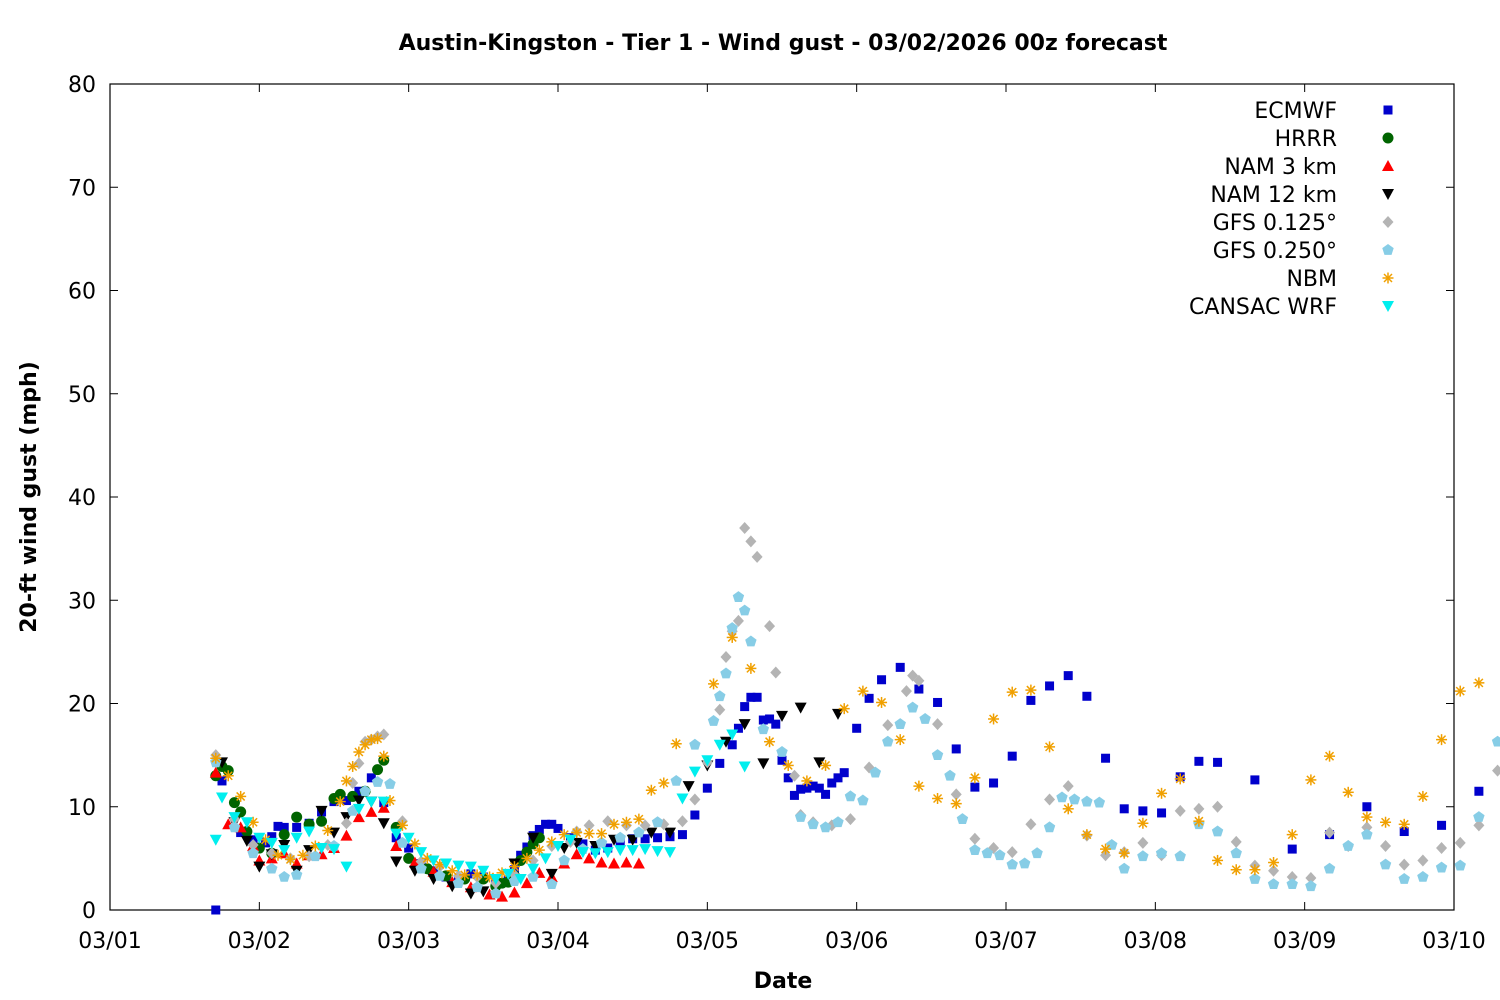 This screenshot has width=1500, height=1000. What do you see at coordinates (1275, 223) in the screenshot?
I see `legend-label-gfs-0-125: GFS 0.125°` at bounding box center [1275, 223].